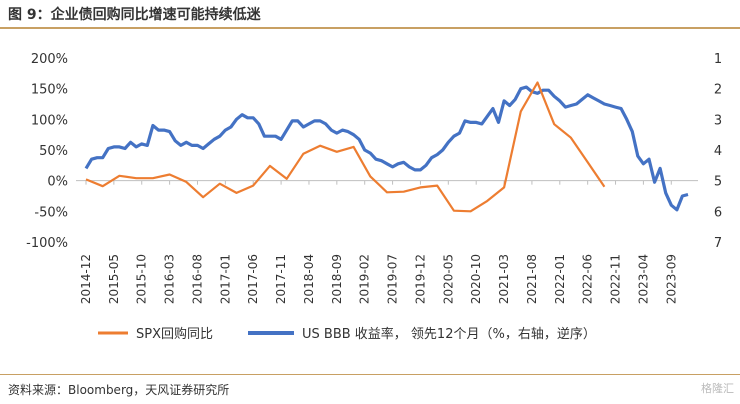 Image resolution: width=740 pixels, height=404 pixels. Describe the element at coordinates (197, 279) in the screenshot. I see `x-tick-label: 2016-08` at that location.